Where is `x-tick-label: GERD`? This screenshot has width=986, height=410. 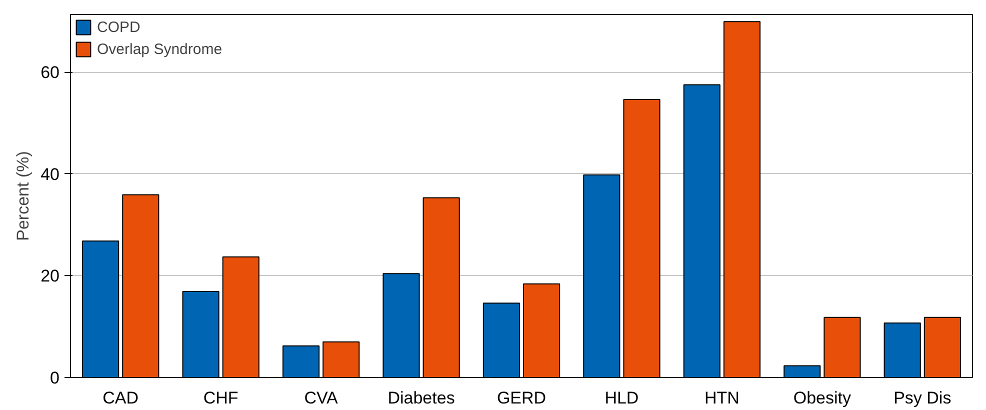
x-tick-label: GERD is located at coordinates (521, 398).